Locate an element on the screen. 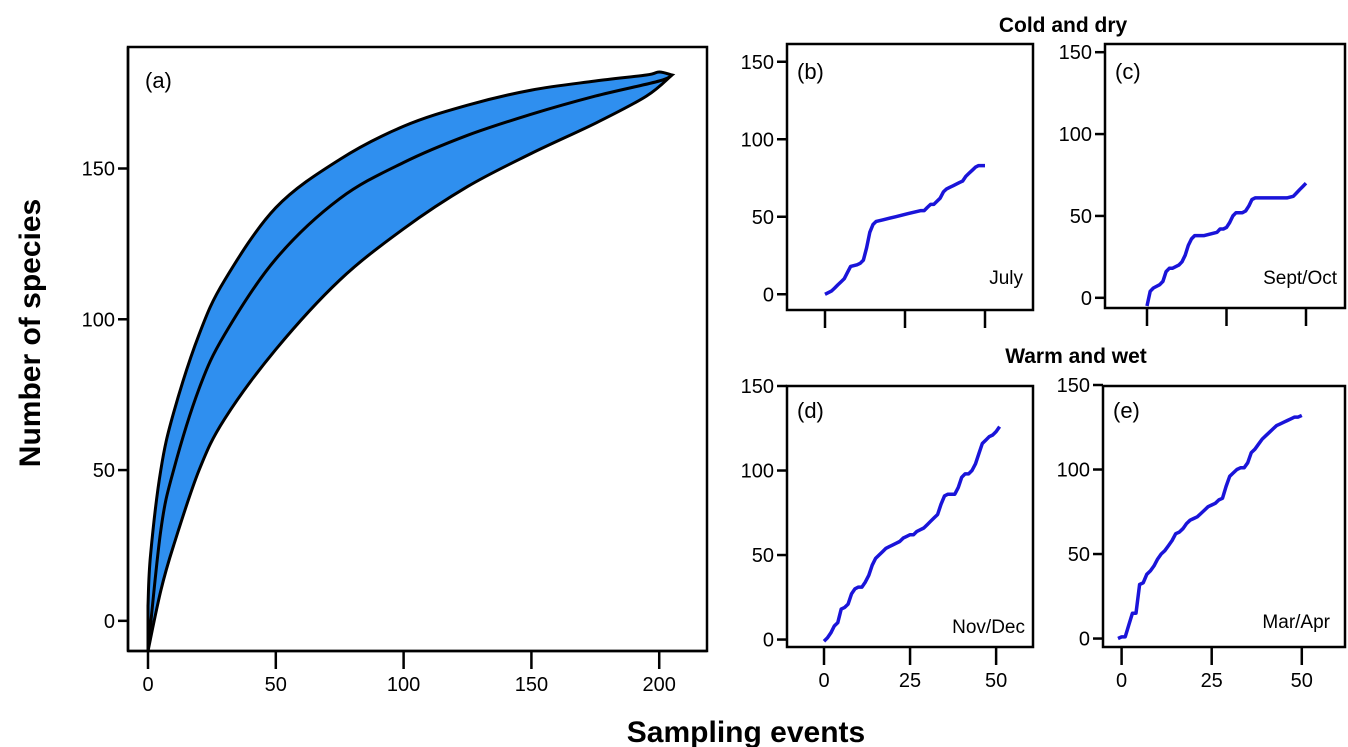  panel-label: (a) is located at coordinates (158, 80).